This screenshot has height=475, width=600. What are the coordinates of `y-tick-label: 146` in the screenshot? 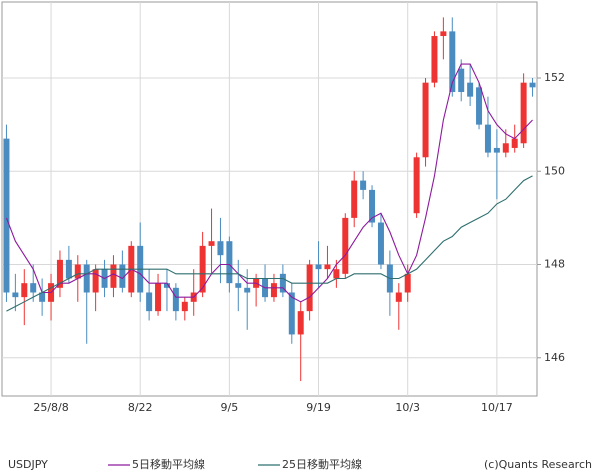 It's located at (554, 357).